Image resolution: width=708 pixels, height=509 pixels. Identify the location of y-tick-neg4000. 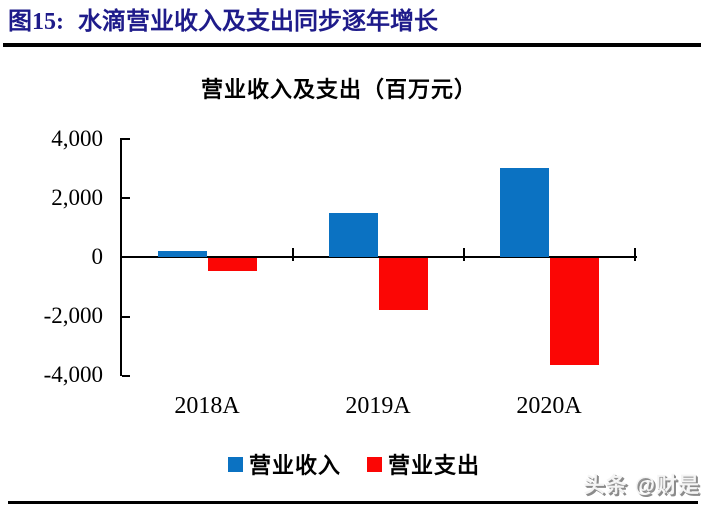
(126, 376).